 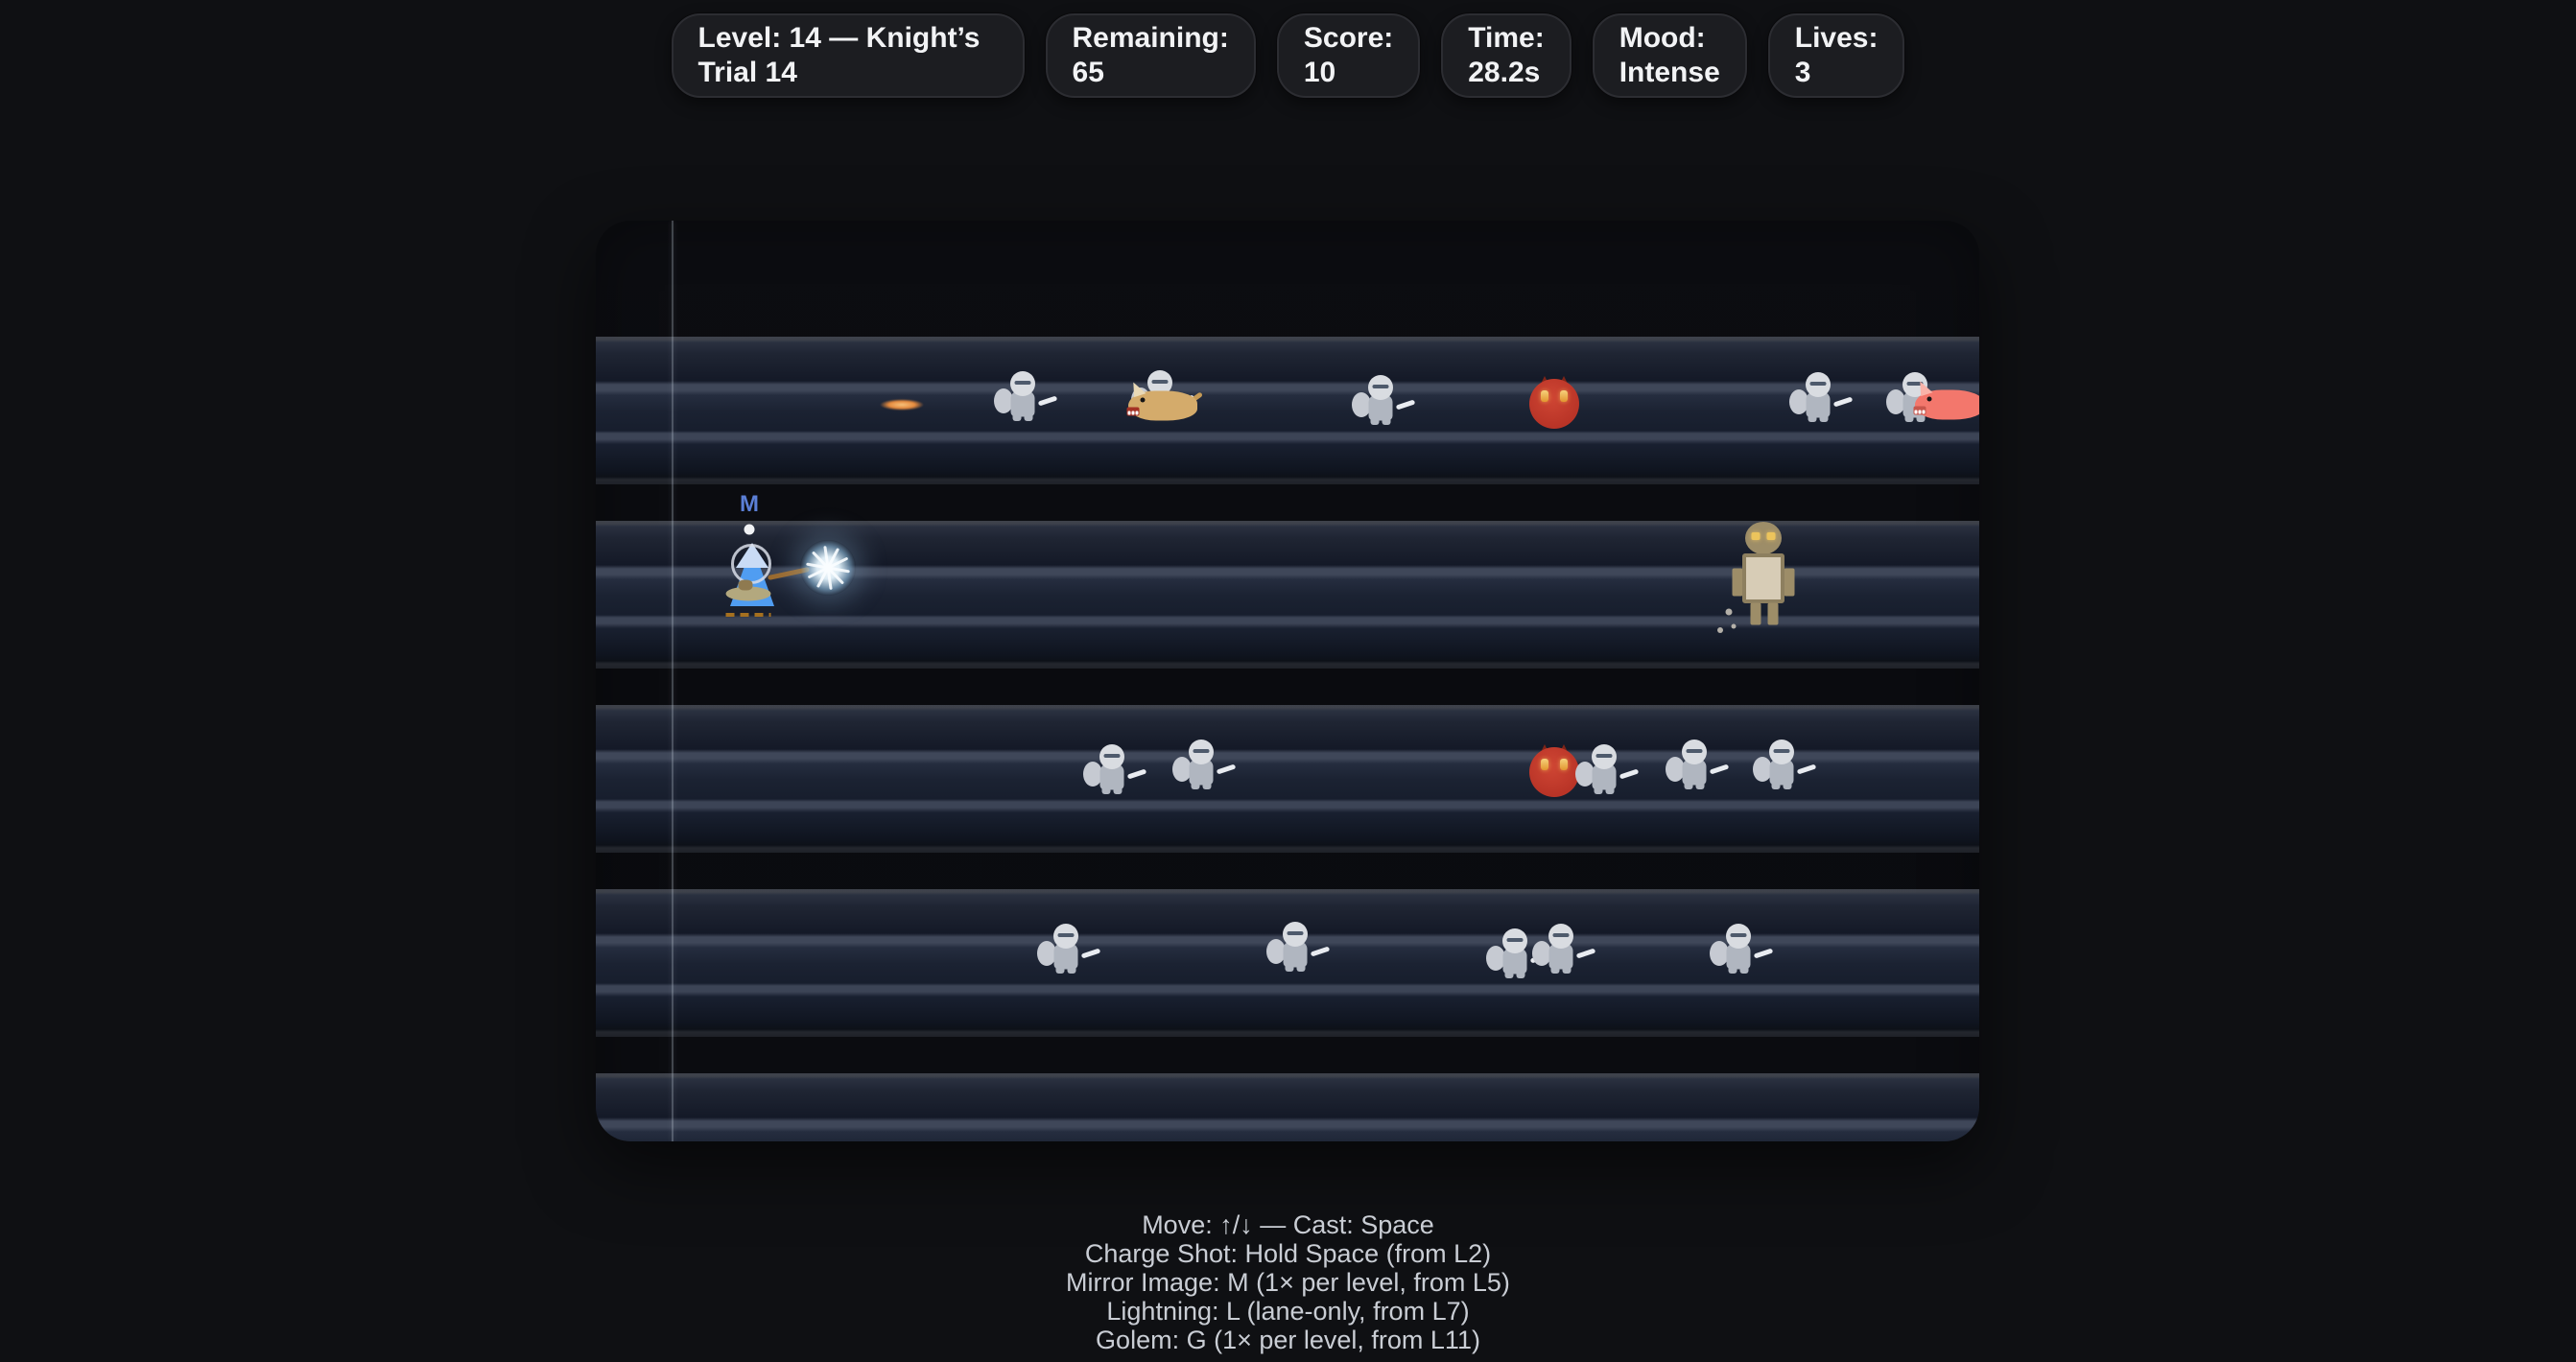 What do you see at coordinates (1151, 38) in the screenshot?
I see `hud-pill-label: Remaining:` at bounding box center [1151, 38].